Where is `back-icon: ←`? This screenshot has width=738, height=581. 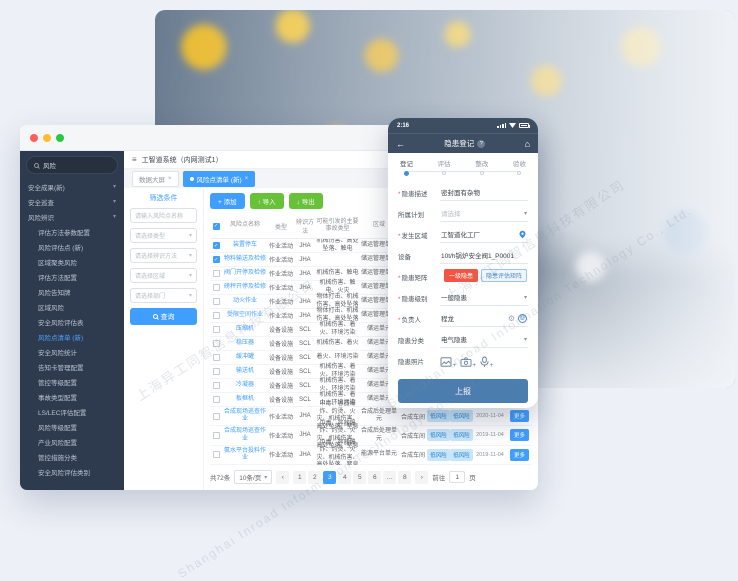
back-icon: ← is located at coordinates (400, 143).